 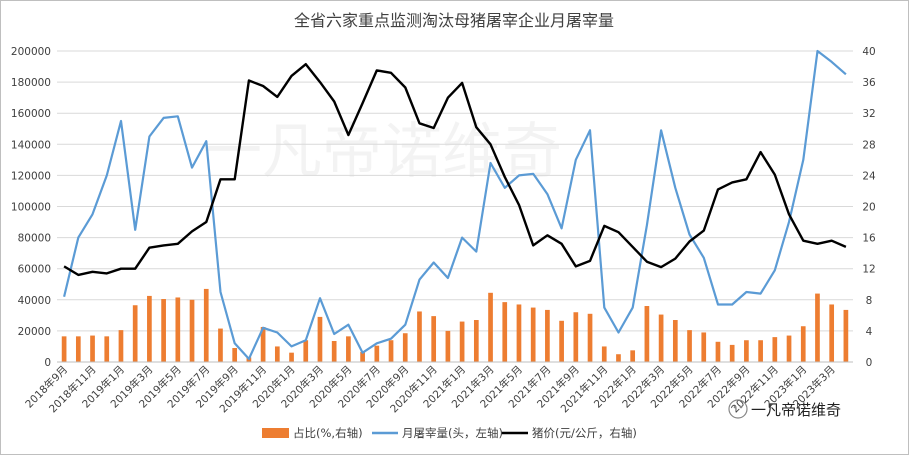 What do you see at coordinates (31, 83) in the screenshot?
I see `y-left-tick-label: 180000` at bounding box center [31, 83].